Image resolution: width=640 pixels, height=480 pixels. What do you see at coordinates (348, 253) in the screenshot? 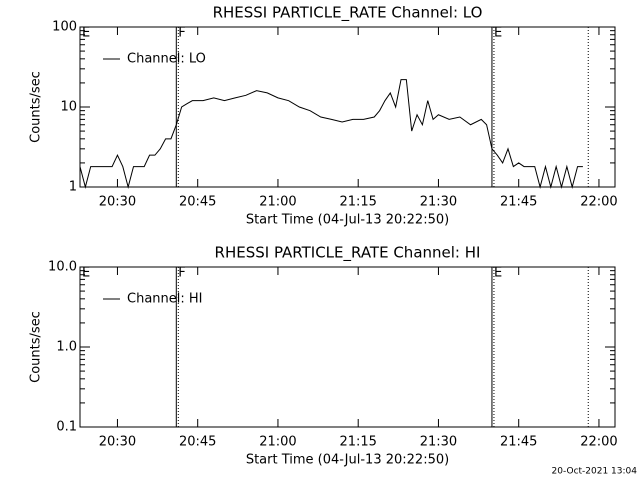
I see `chart-title: RHESSI PARTICLE_RATE Channel: HI` at bounding box center [348, 253].